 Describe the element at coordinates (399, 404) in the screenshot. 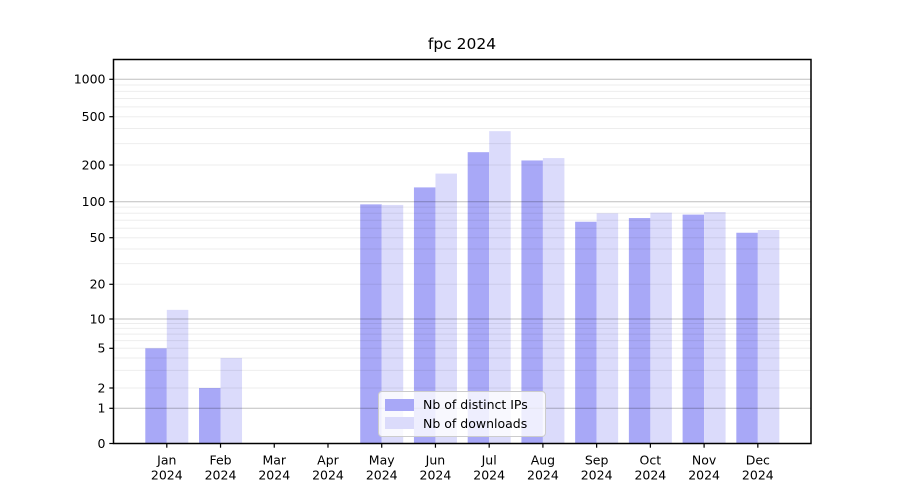

I see `legend-swatch-distinct-ips` at that location.